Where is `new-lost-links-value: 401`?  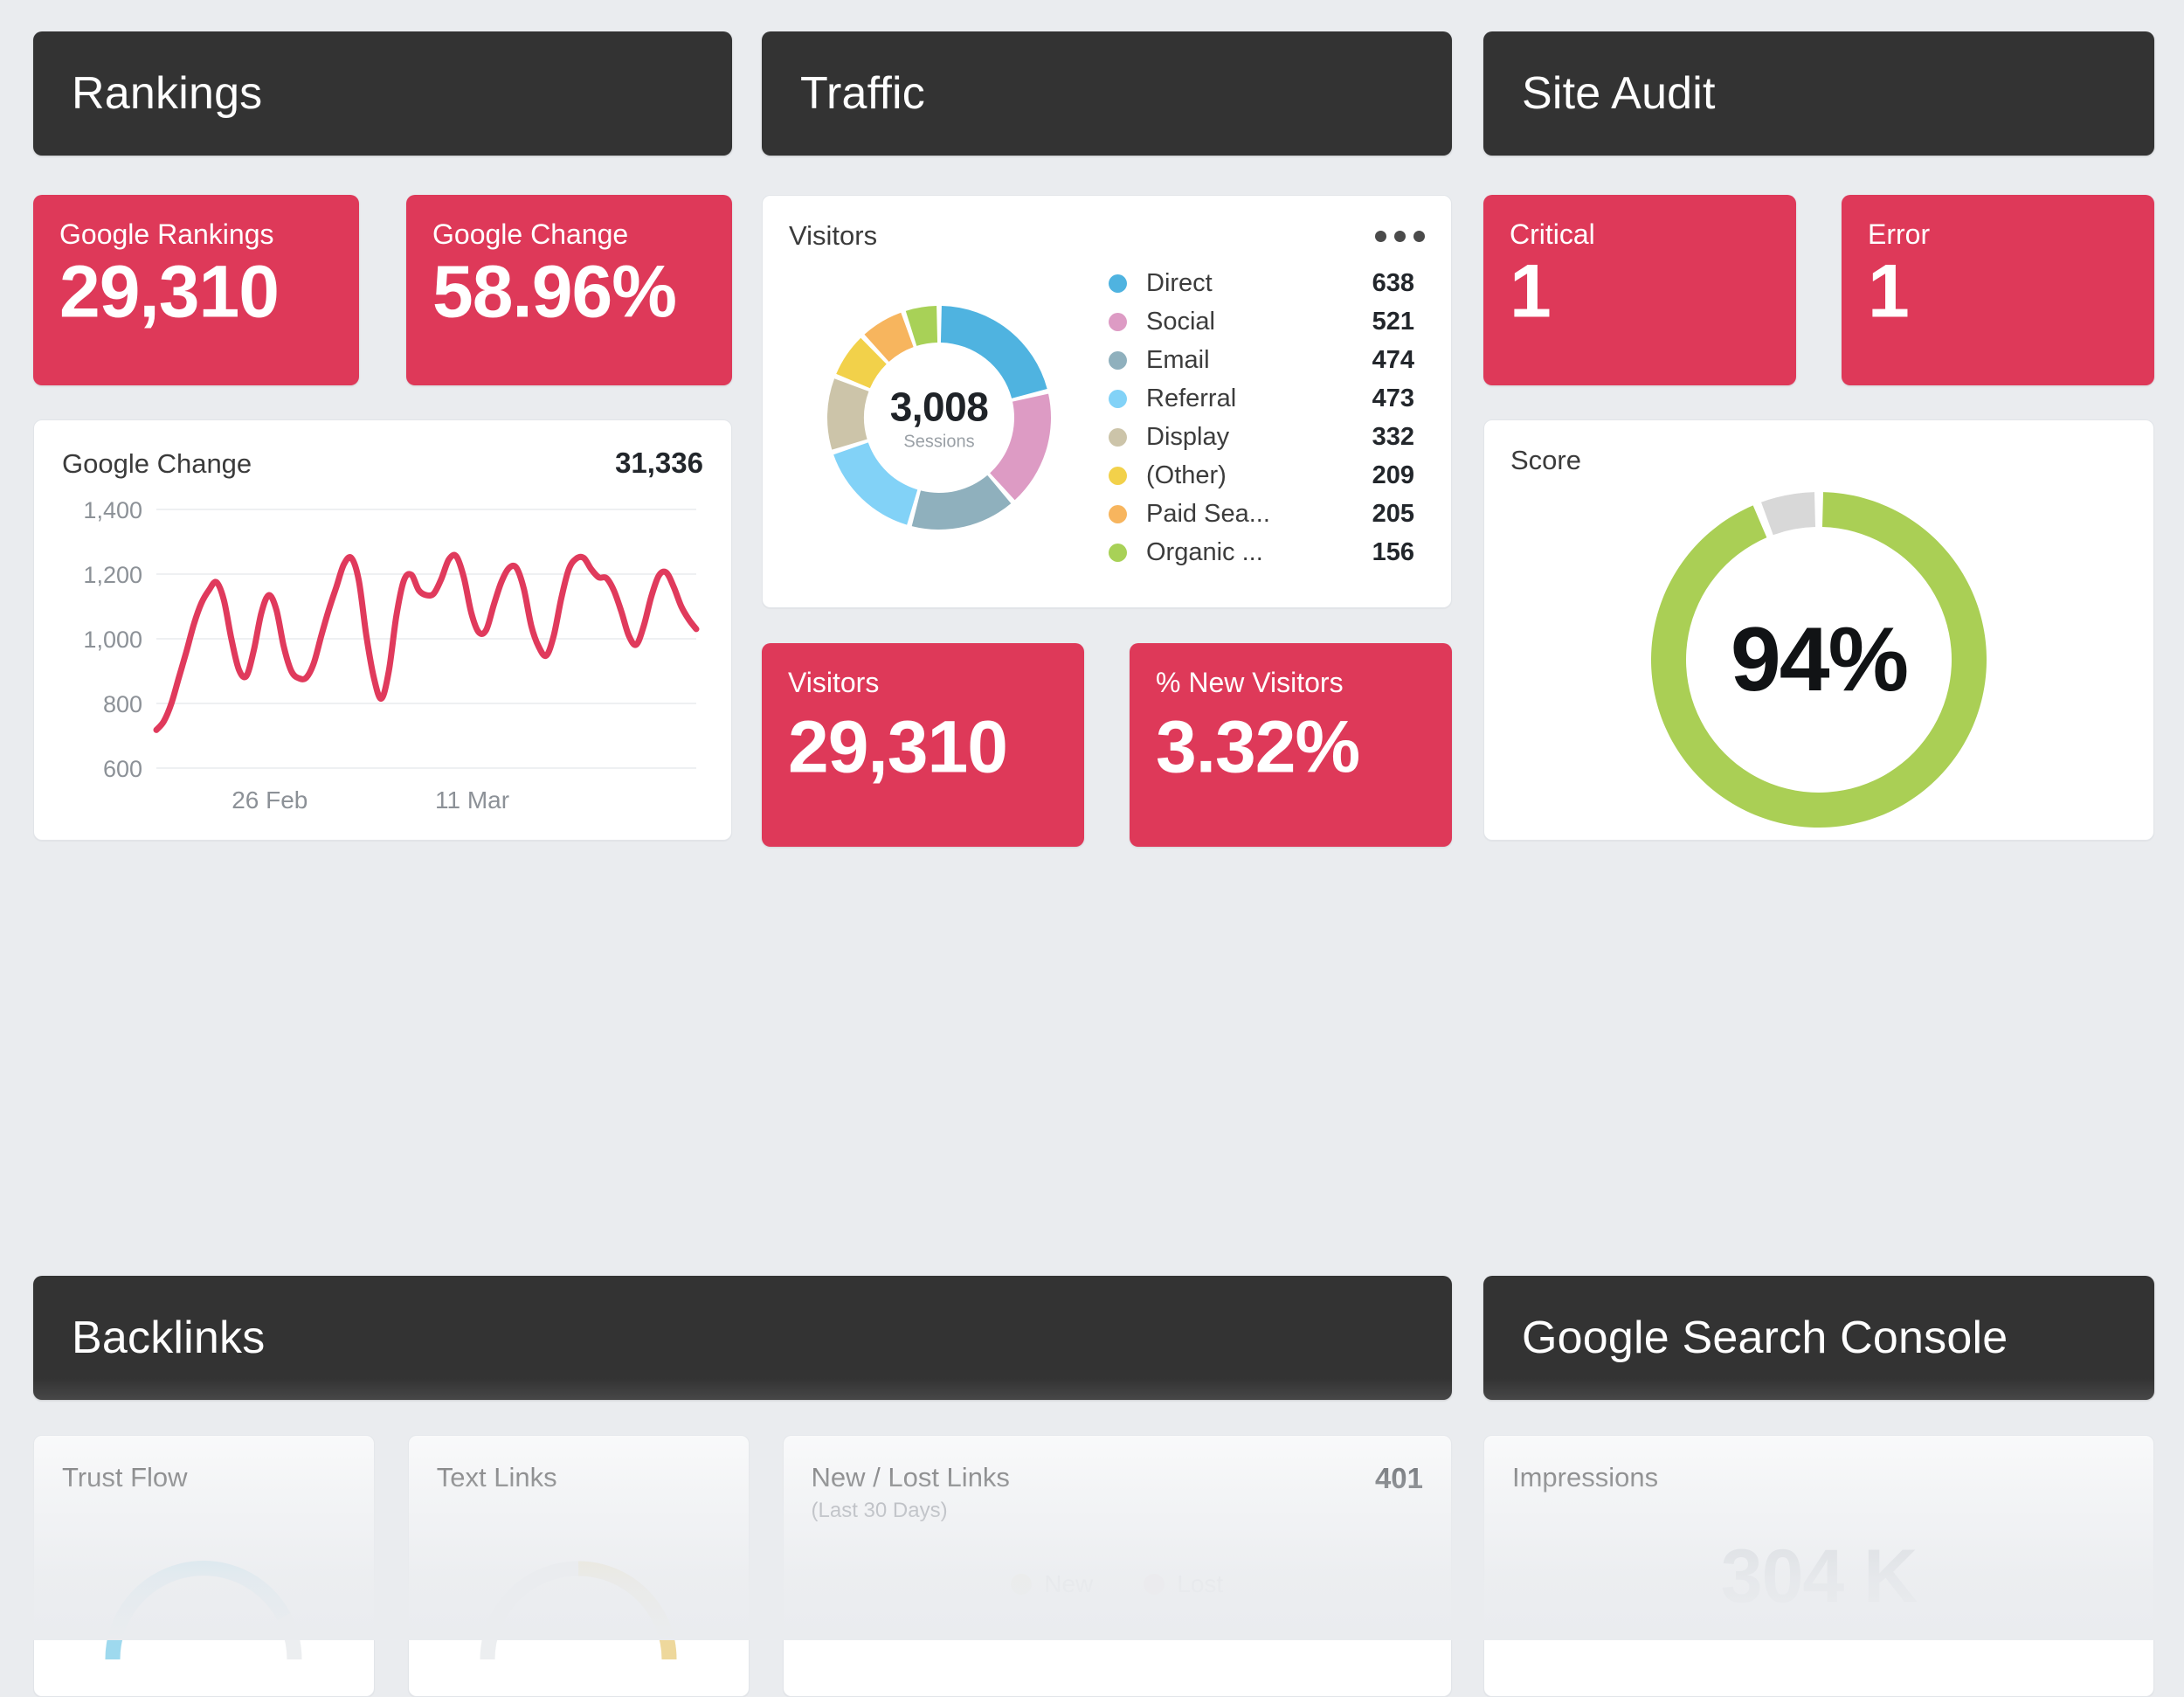
new-lost-links-value: 401 is located at coordinates (1398, 1478).